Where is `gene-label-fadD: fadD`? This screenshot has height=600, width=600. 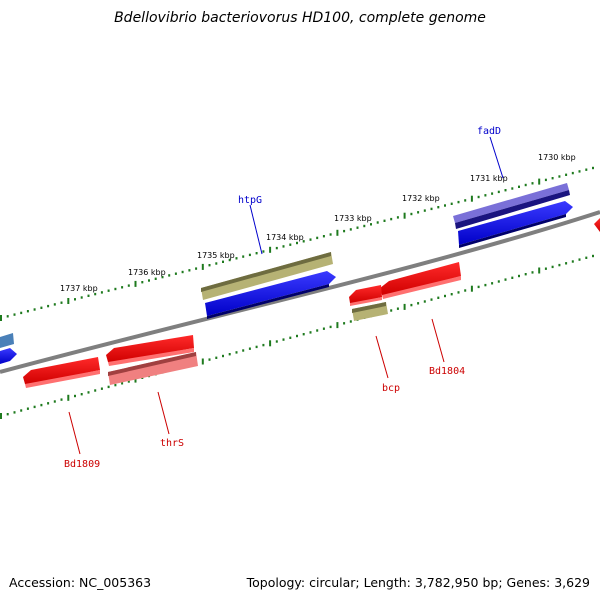 gene-label-fadD: fadD is located at coordinates (489, 131).